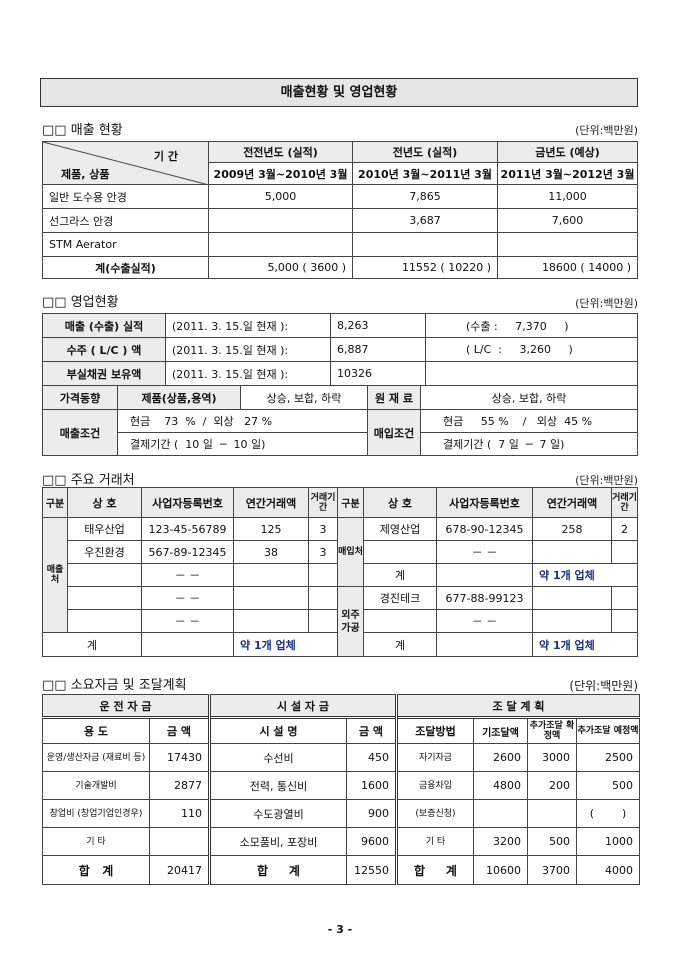 The image size is (680, 962). What do you see at coordinates (378, 373) in the screenshot?
I see `value: 10326` at bounding box center [378, 373].